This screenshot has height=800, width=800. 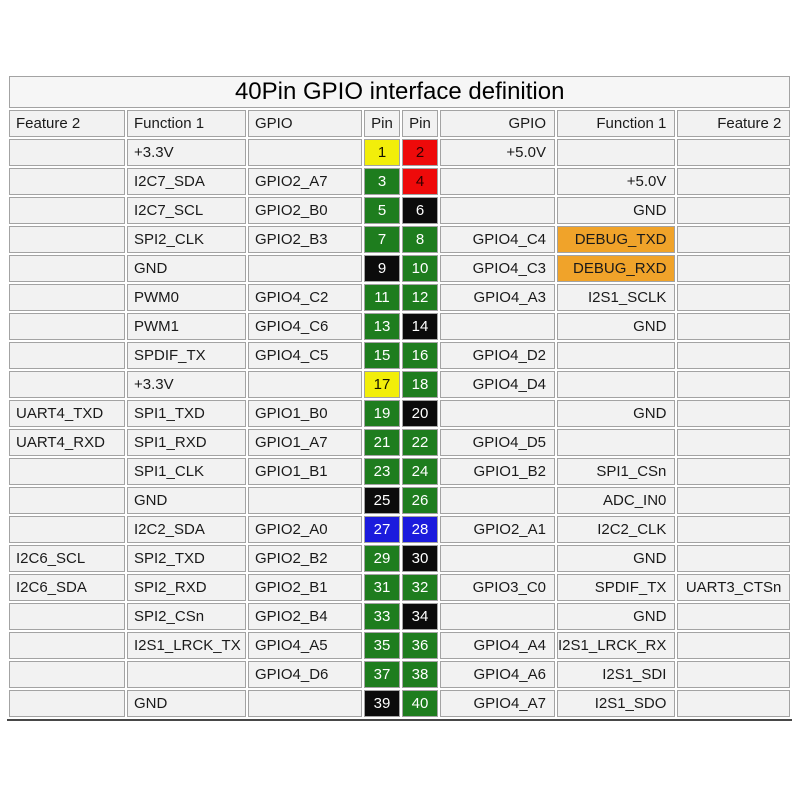 What do you see at coordinates (420, 355) in the screenshot?
I see `pin-cell-16: 16` at bounding box center [420, 355].